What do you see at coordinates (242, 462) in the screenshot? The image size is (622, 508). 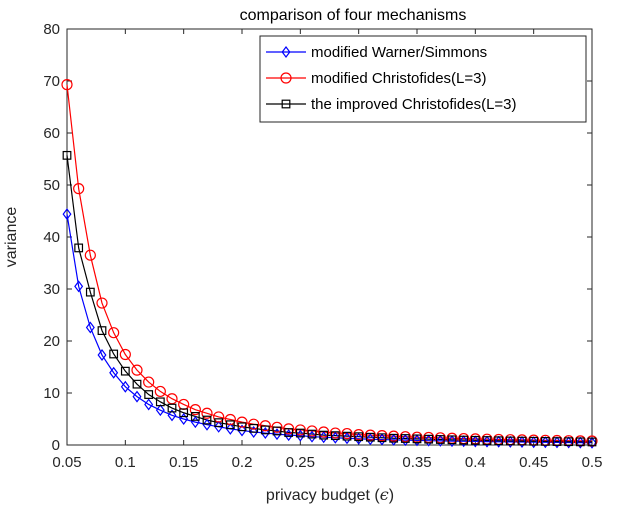 I see `x-tick-label-3: 0.2` at bounding box center [242, 462].